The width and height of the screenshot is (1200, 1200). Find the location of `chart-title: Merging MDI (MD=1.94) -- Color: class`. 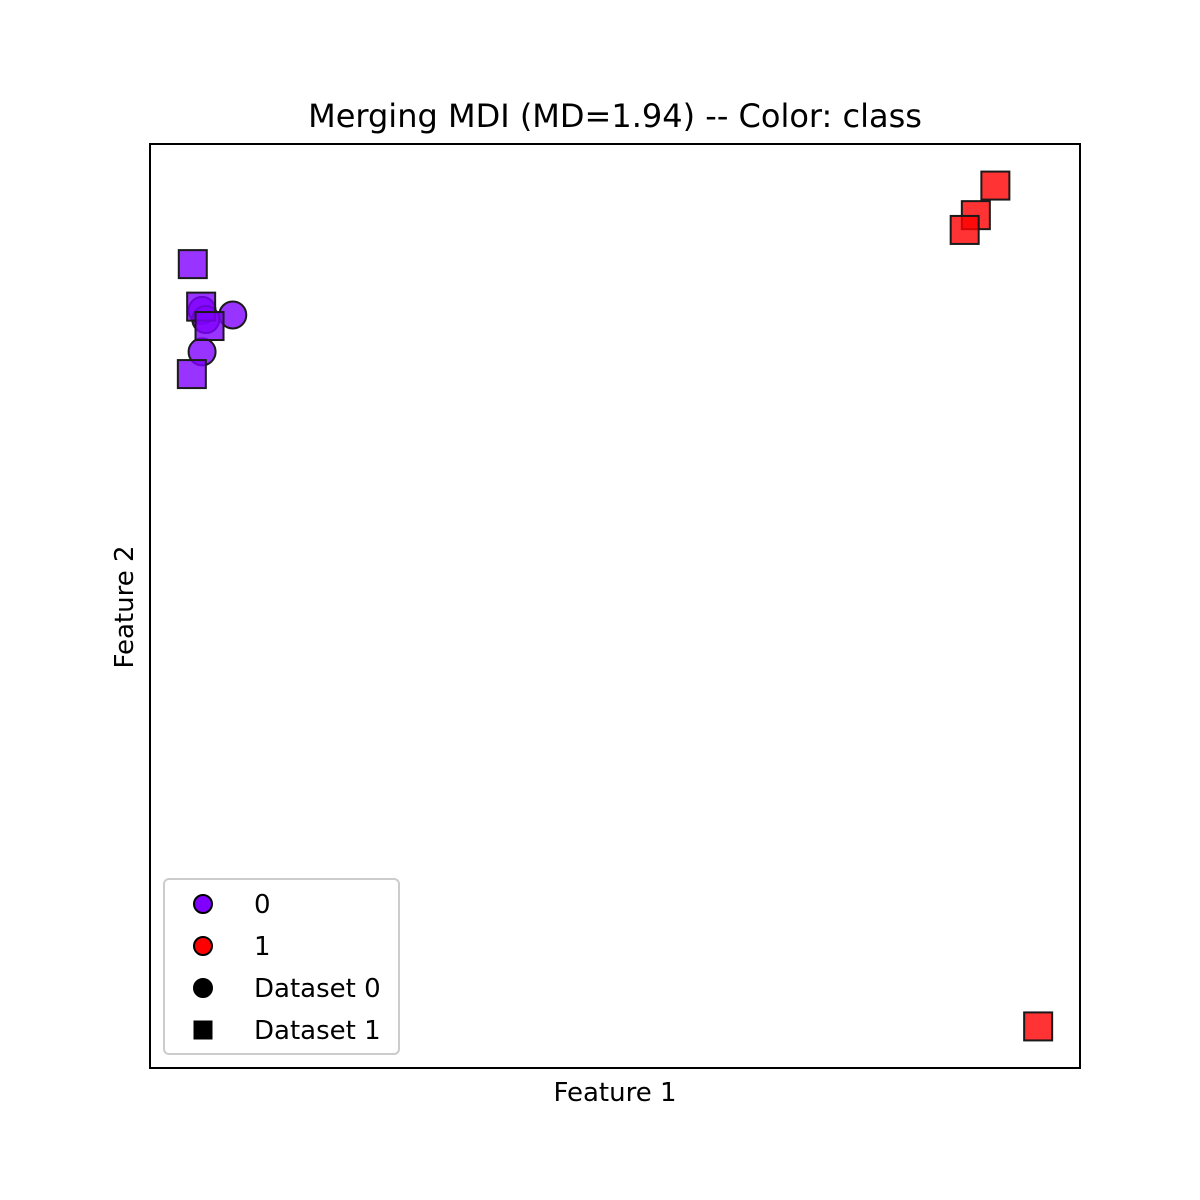

chart-title: Merging MDI (MD=1.94) -- Color: class is located at coordinates (615, 116).